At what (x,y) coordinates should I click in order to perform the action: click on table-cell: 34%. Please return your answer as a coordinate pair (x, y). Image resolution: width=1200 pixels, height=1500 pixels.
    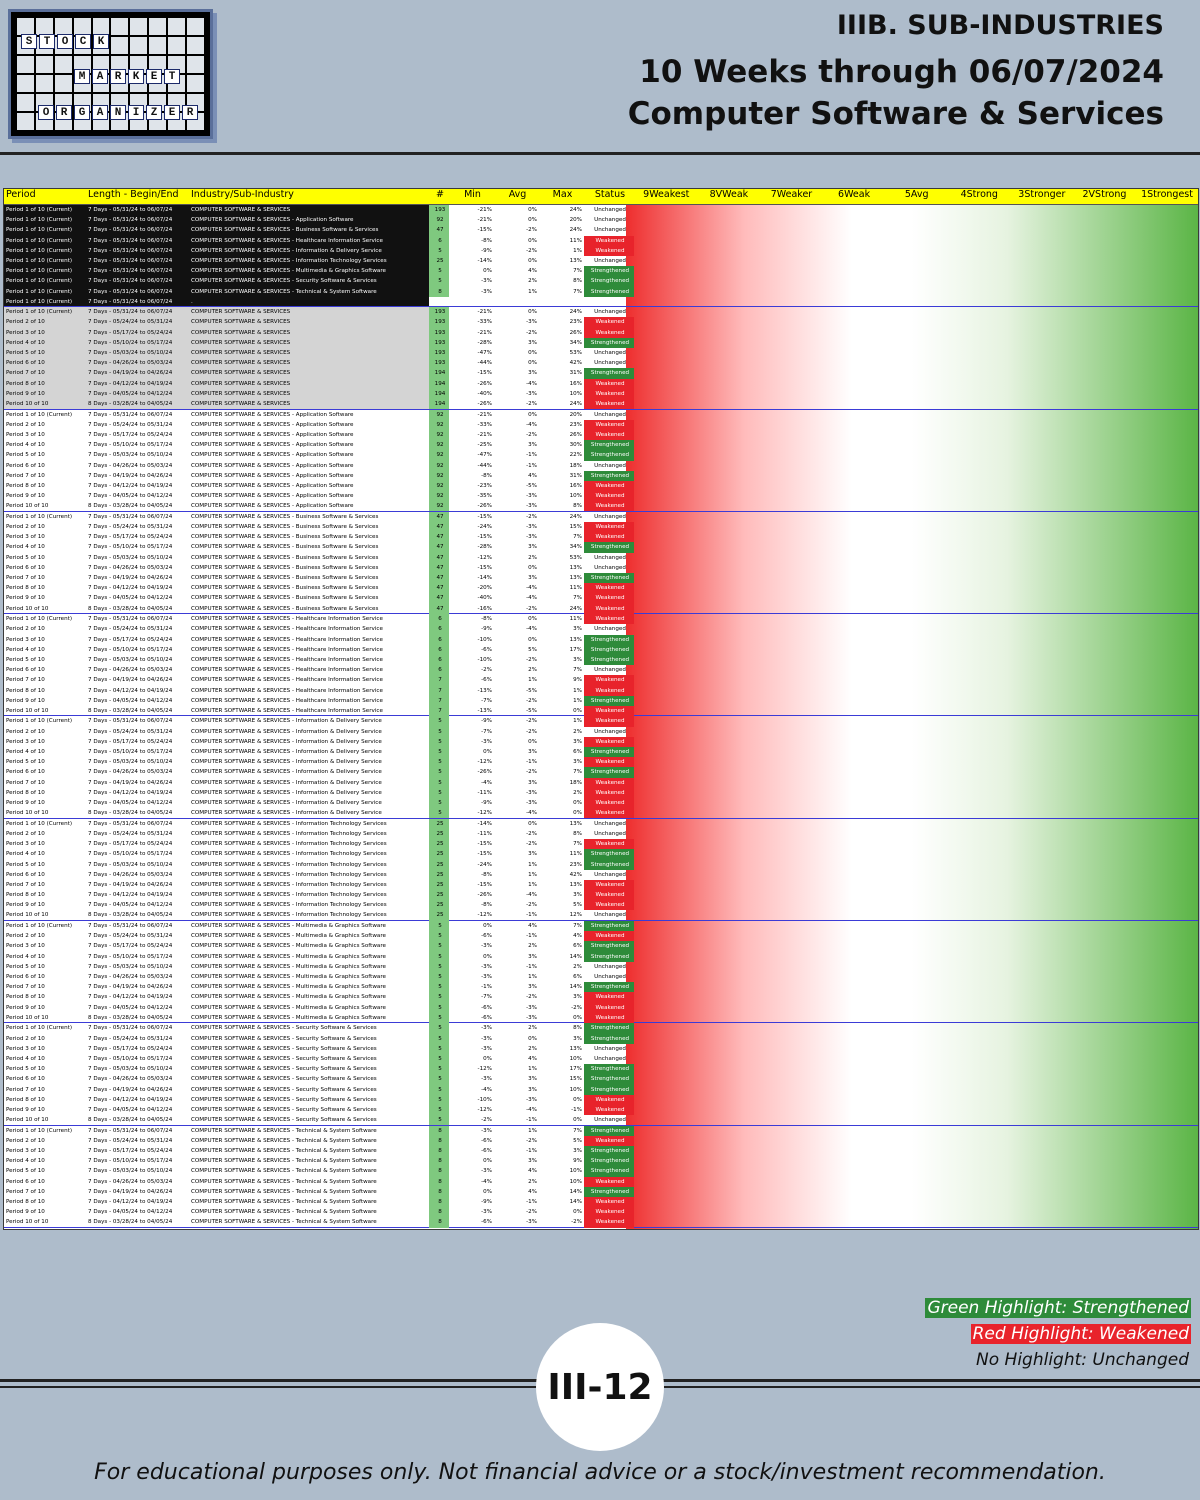
    Looking at the image, I should click on (575, 342).